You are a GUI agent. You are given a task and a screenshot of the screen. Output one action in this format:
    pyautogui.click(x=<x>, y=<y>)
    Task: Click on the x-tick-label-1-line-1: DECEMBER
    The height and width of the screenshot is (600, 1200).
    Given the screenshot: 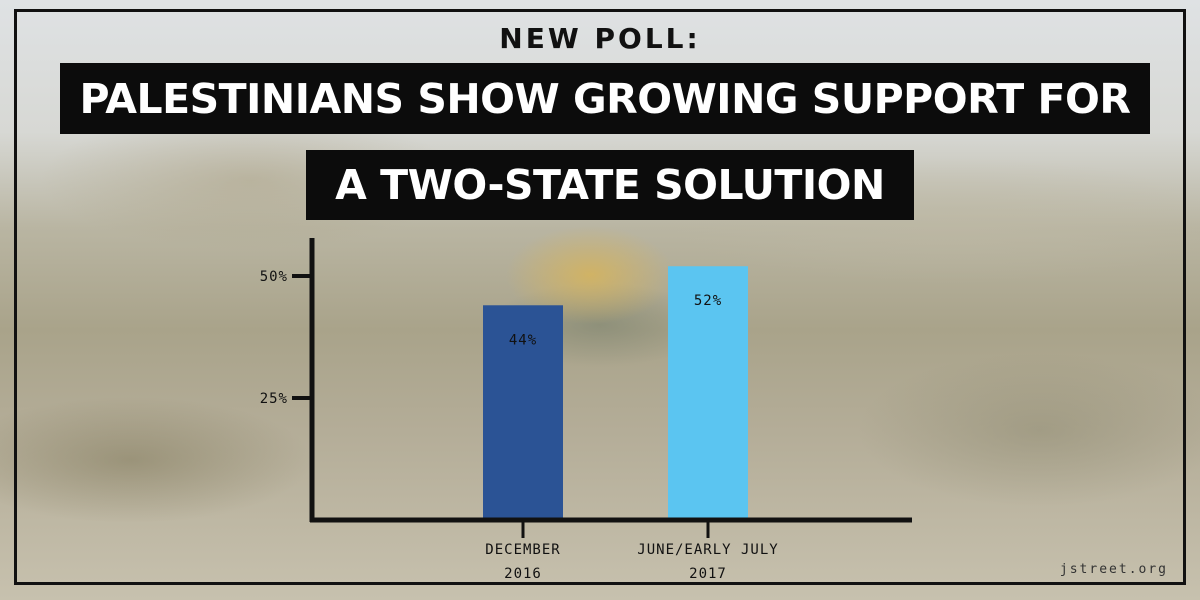 What is the action you would take?
    pyautogui.click(x=522, y=550)
    